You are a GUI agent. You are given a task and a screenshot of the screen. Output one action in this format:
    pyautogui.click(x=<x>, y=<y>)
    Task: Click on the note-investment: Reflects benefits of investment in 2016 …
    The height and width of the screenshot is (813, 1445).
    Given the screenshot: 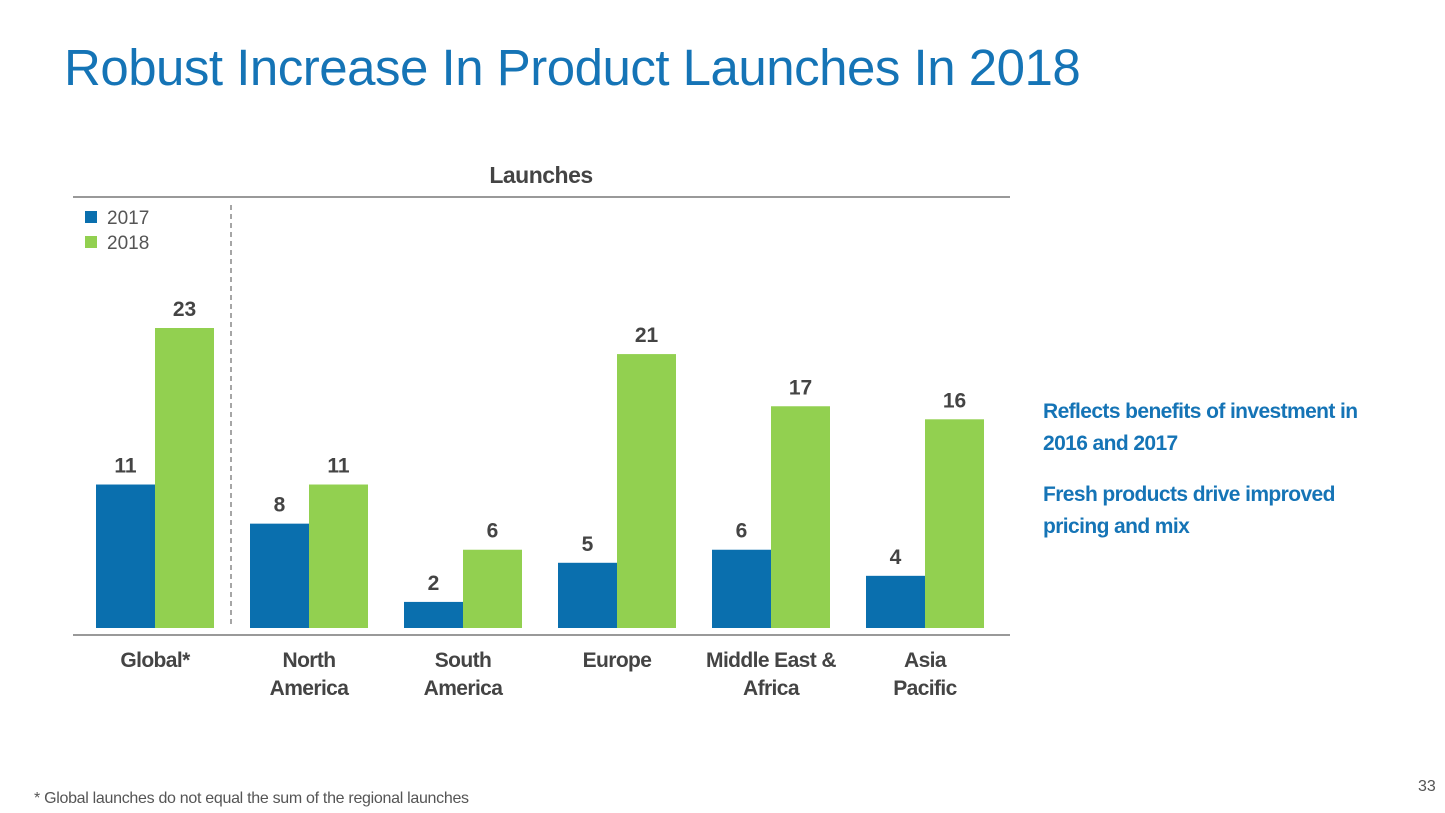 What is the action you would take?
    pyautogui.click(x=1200, y=427)
    